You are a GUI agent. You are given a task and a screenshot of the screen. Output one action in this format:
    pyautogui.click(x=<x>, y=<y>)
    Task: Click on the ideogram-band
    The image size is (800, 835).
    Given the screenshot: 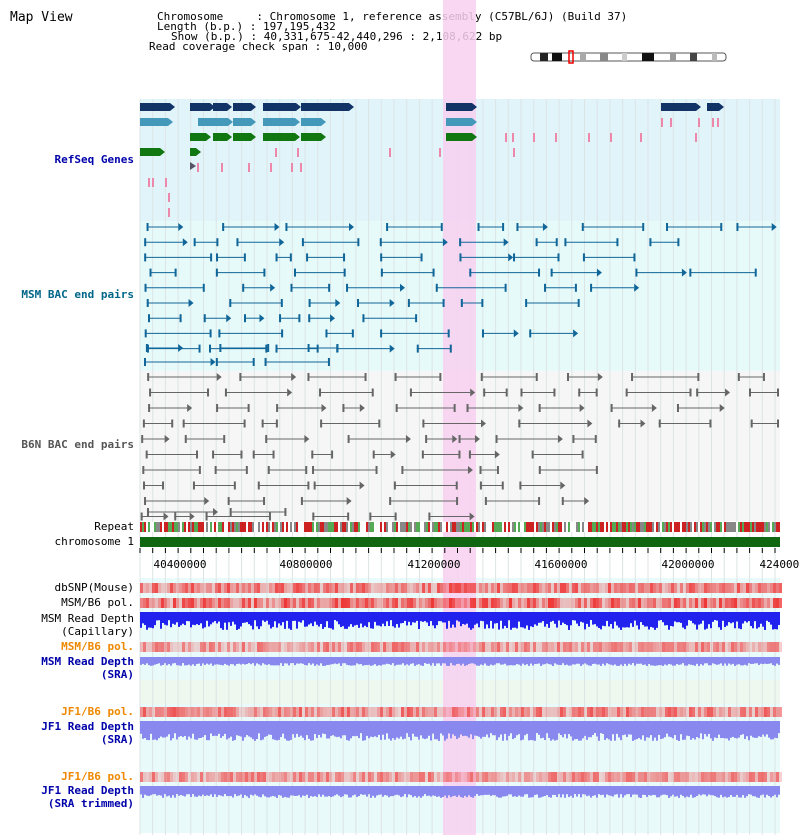 What is the action you would take?
    pyautogui.click(x=693, y=57)
    